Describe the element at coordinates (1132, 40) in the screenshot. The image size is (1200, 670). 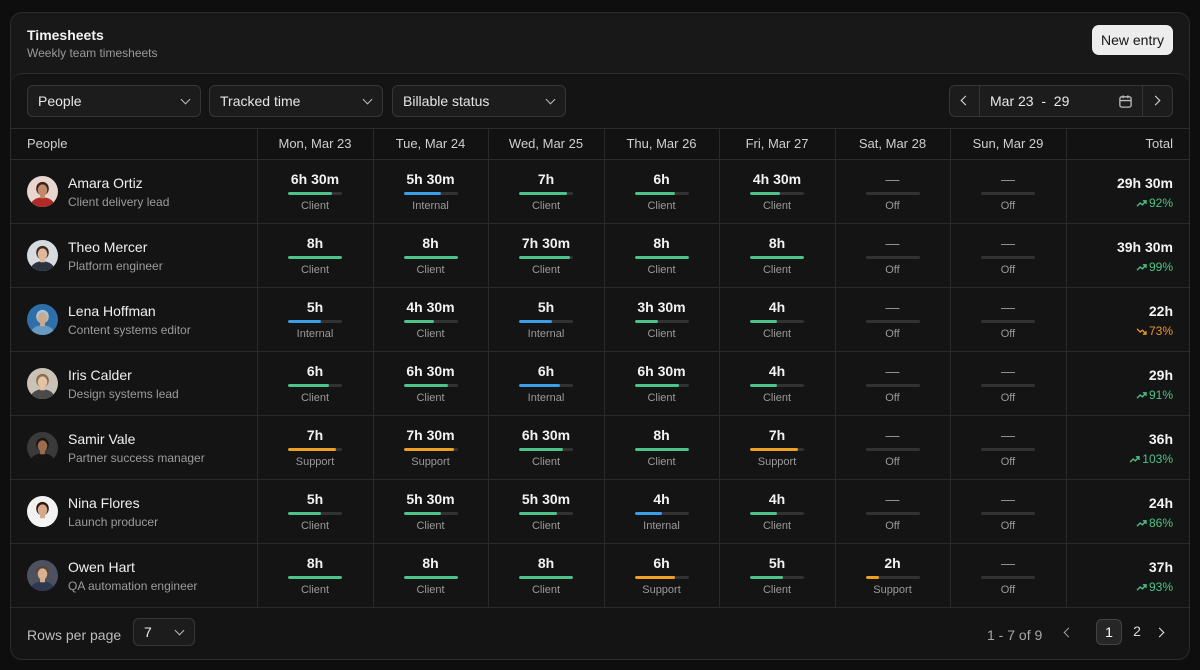
I see `new-entry-button: New entry` at that location.